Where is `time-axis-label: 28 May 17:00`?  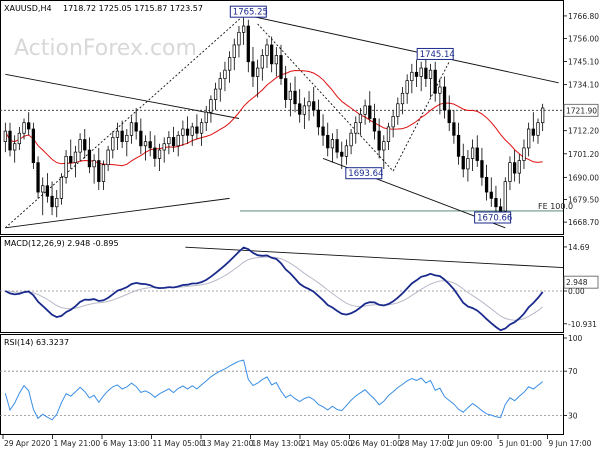 time-axis-label: 28 May 17:00 is located at coordinates (426, 443).